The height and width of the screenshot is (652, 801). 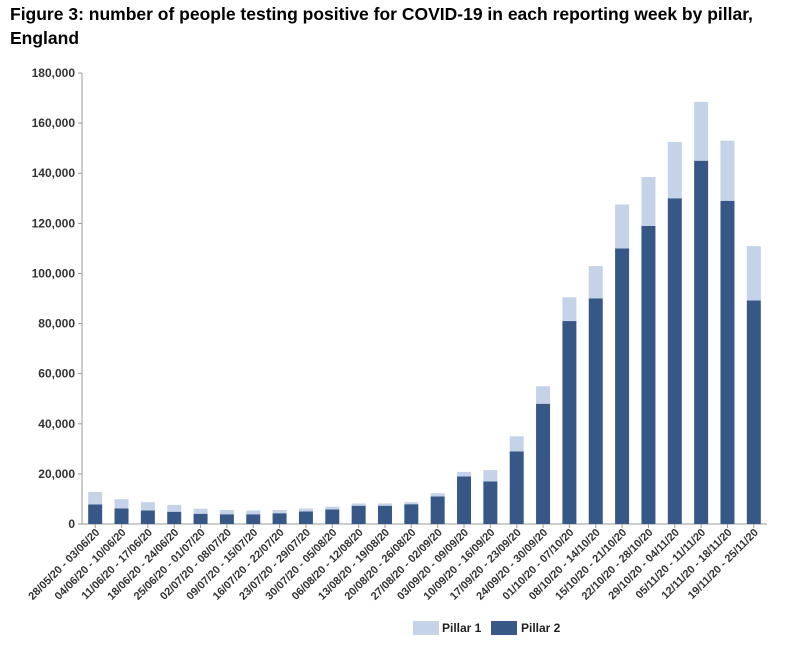 What do you see at coordinates (54, 273) in the screenshot?
I see `y-tick-label: 100,000` at bounding box center [54, 273].